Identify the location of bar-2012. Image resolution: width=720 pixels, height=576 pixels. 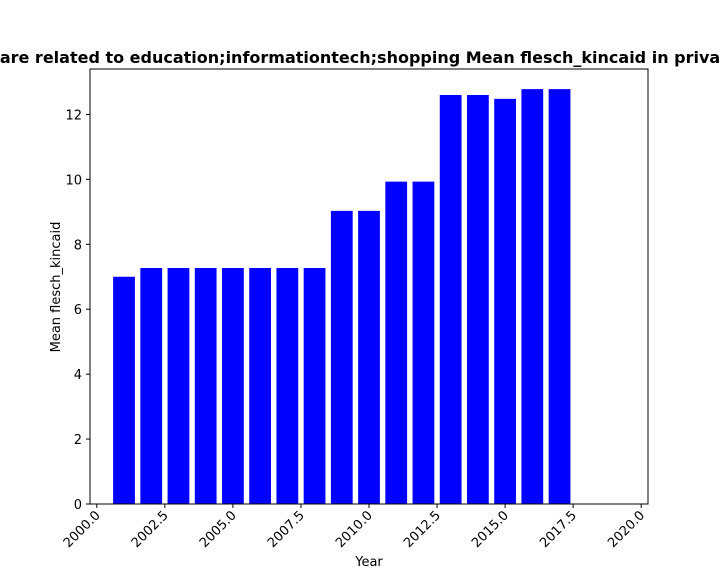
(423, 343).